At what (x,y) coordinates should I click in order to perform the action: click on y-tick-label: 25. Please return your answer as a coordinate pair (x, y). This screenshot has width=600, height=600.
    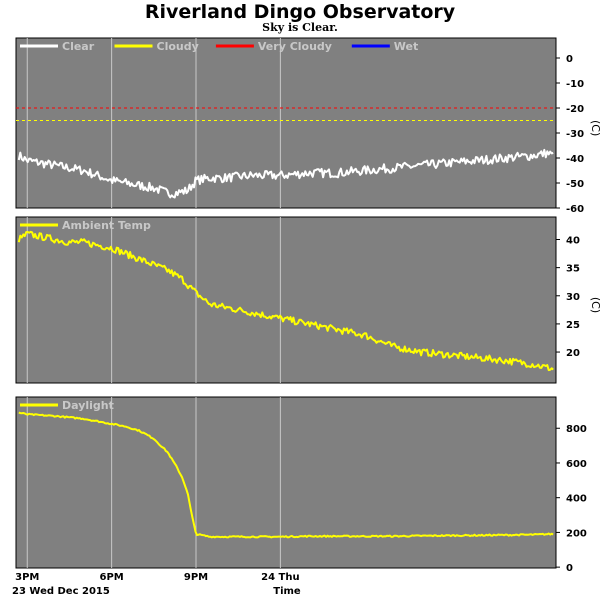
    Looking at the image, I should click on (573, 325).